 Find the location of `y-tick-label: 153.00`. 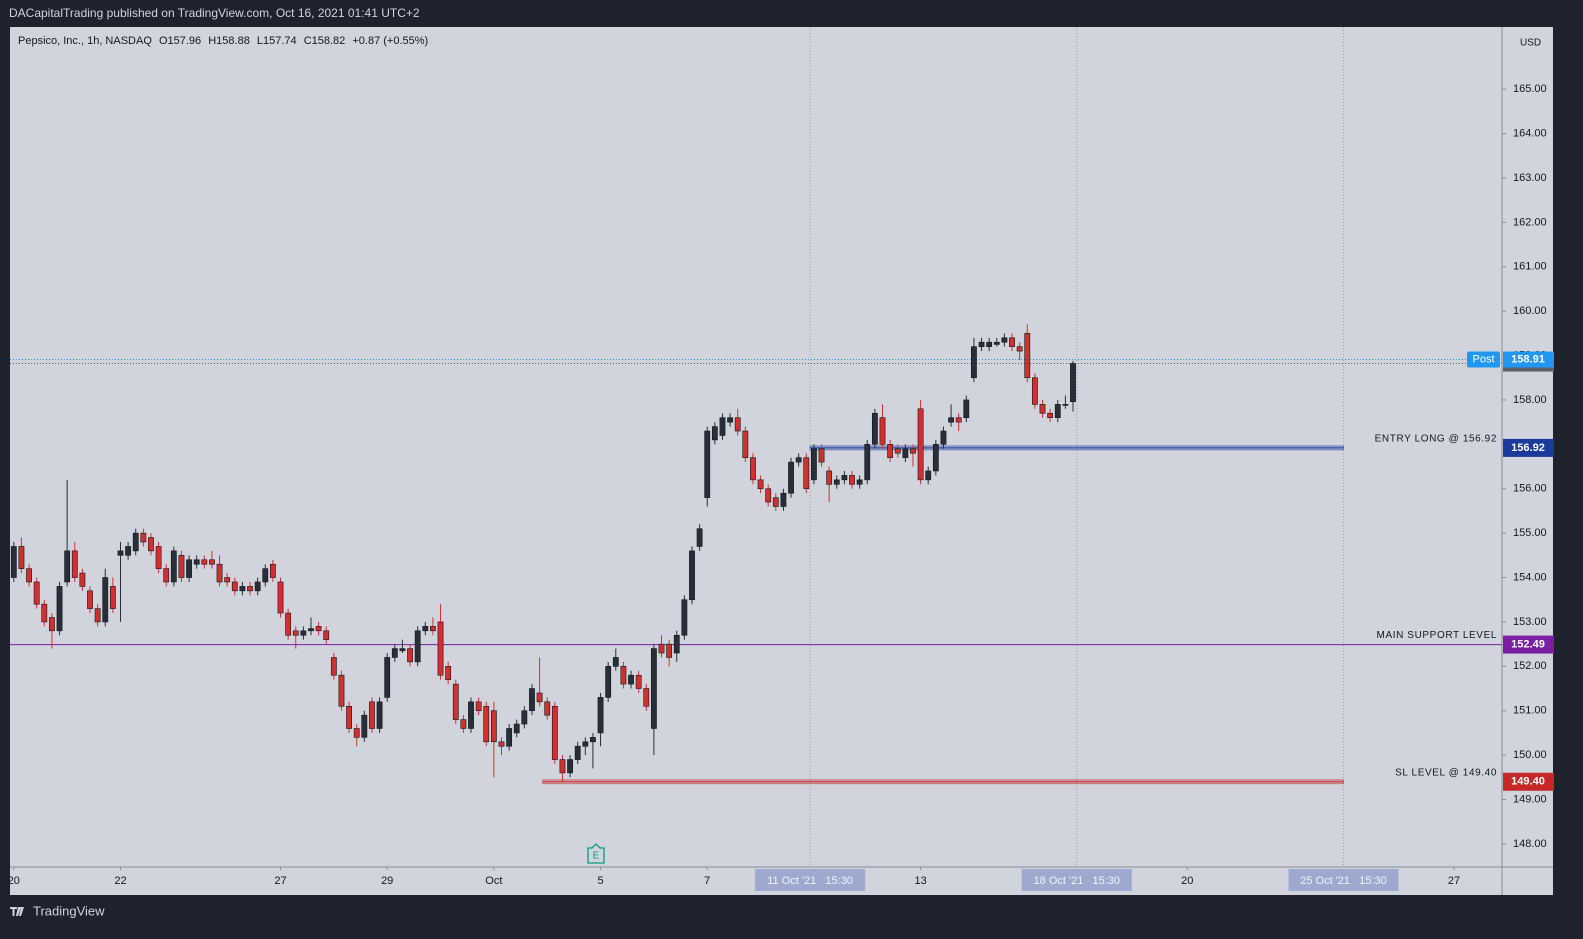

y-tick-label: 153.00 is located at coordinates (1530, 622).